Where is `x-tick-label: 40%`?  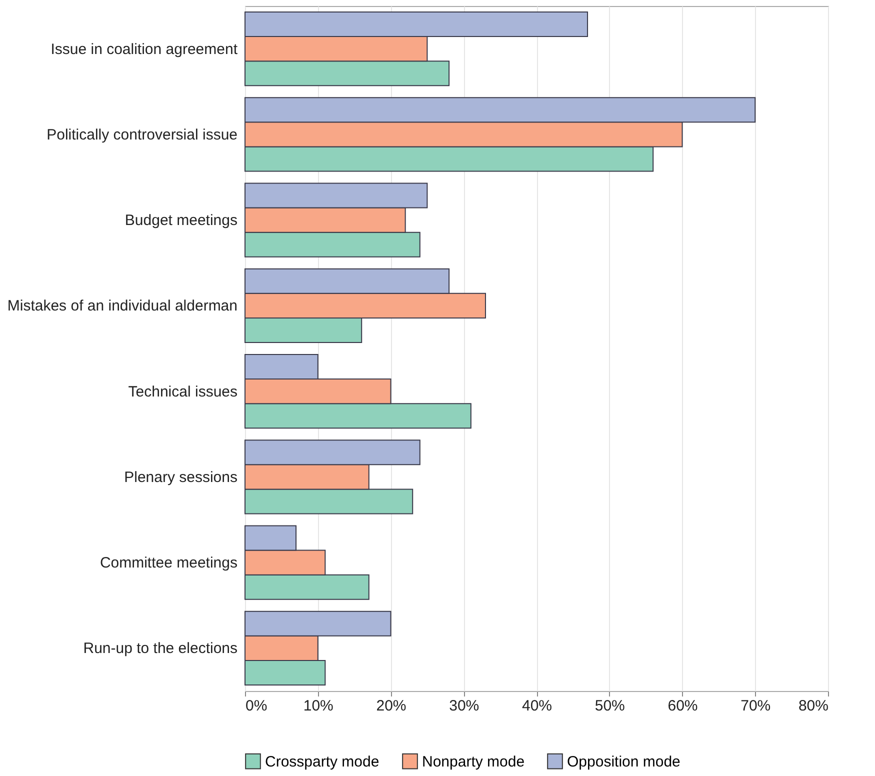
x-tick-label: 40% is located at coordinates (537, 706).